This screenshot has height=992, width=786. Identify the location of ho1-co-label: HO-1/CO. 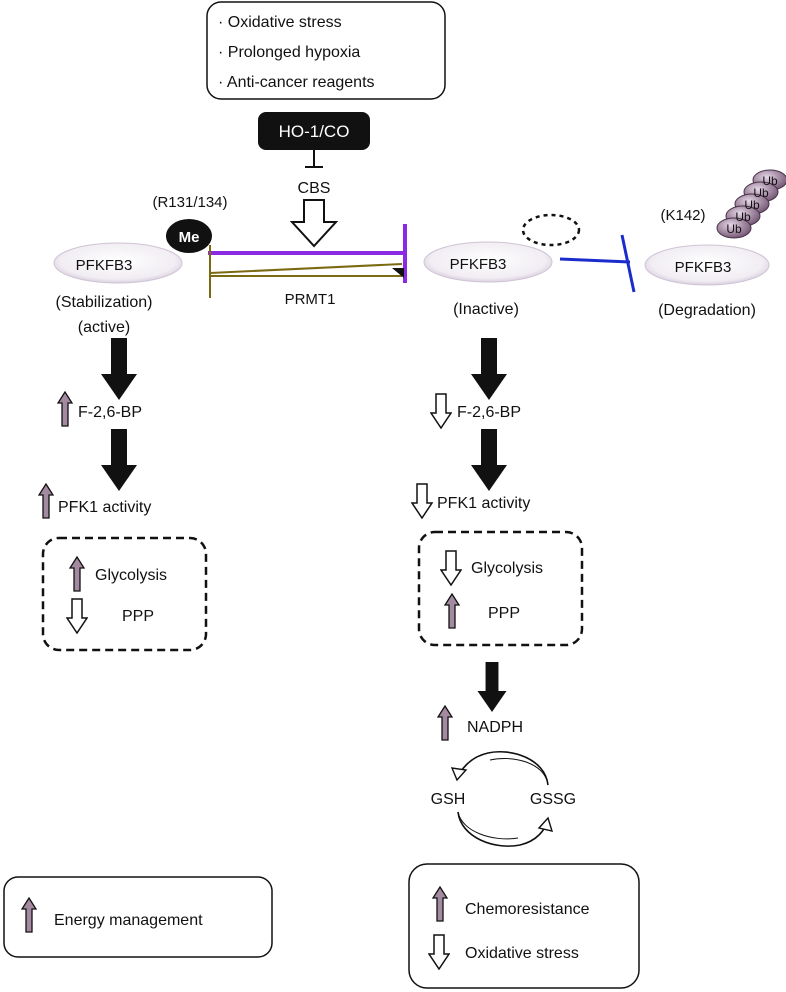
(314, 131).